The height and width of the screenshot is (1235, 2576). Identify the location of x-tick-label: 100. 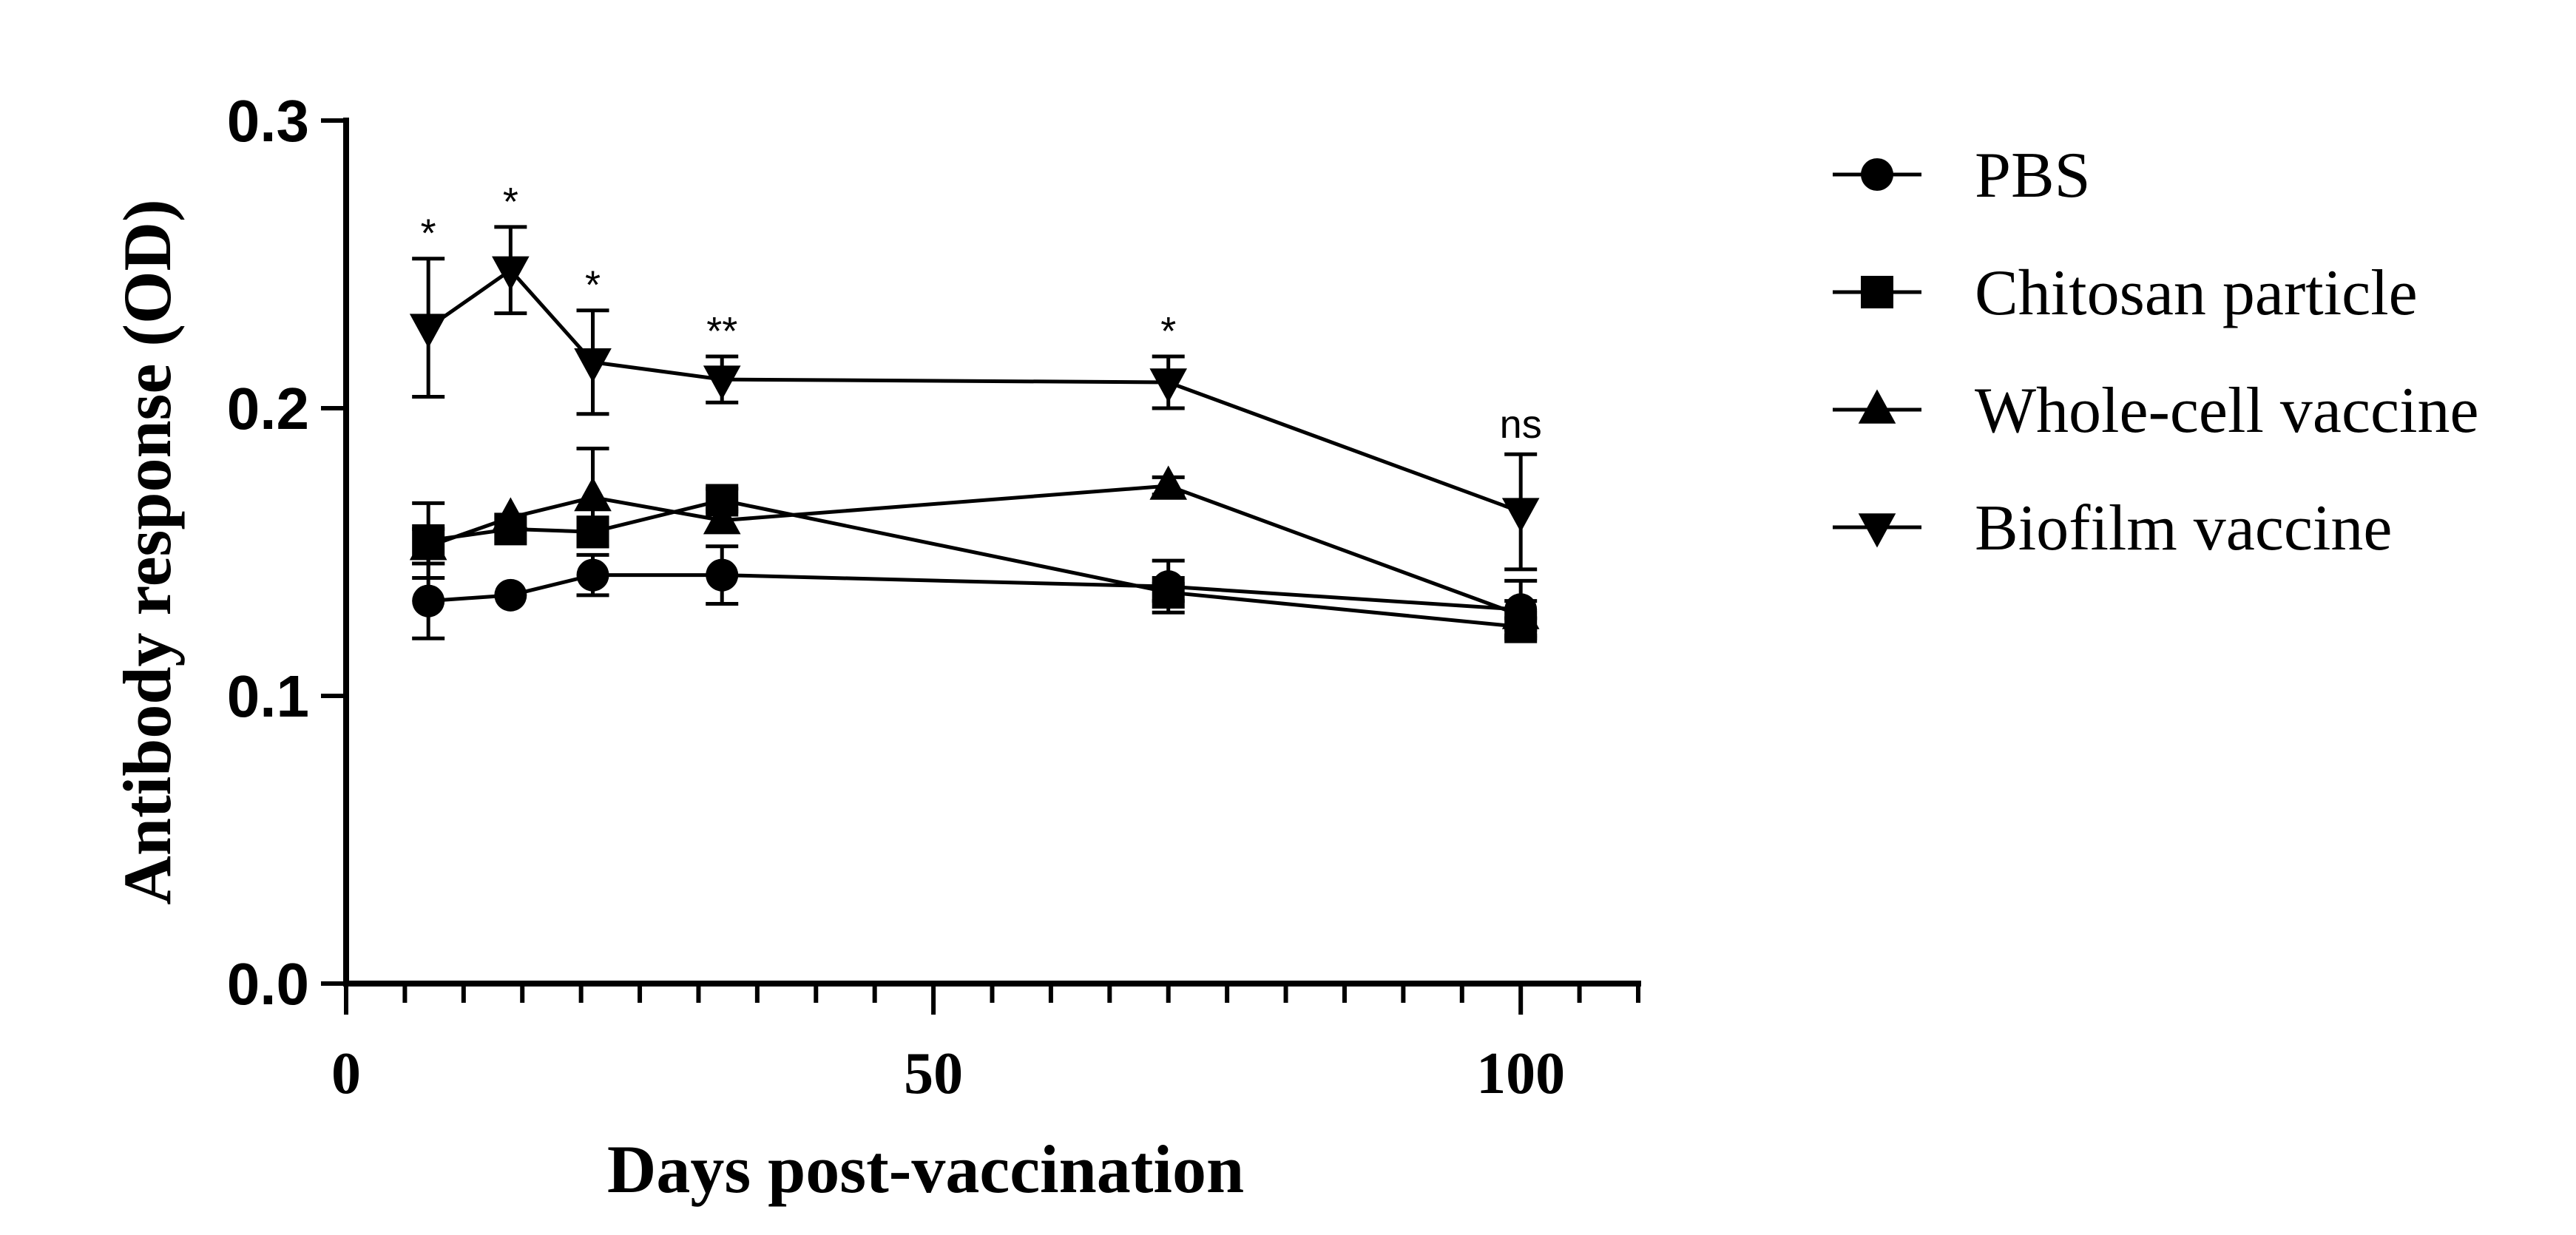
(1520, 1073).